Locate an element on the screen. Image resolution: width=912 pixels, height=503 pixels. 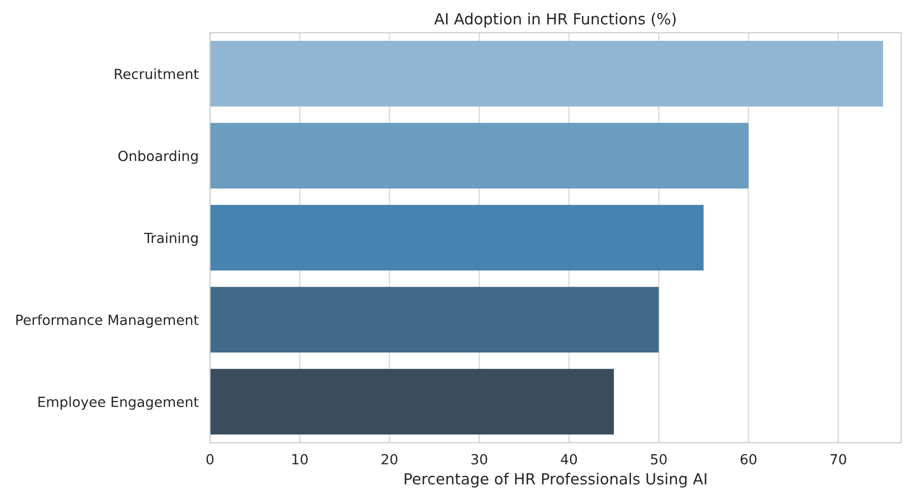
x-tick-label: 30 is located at coordinates (479, 459).